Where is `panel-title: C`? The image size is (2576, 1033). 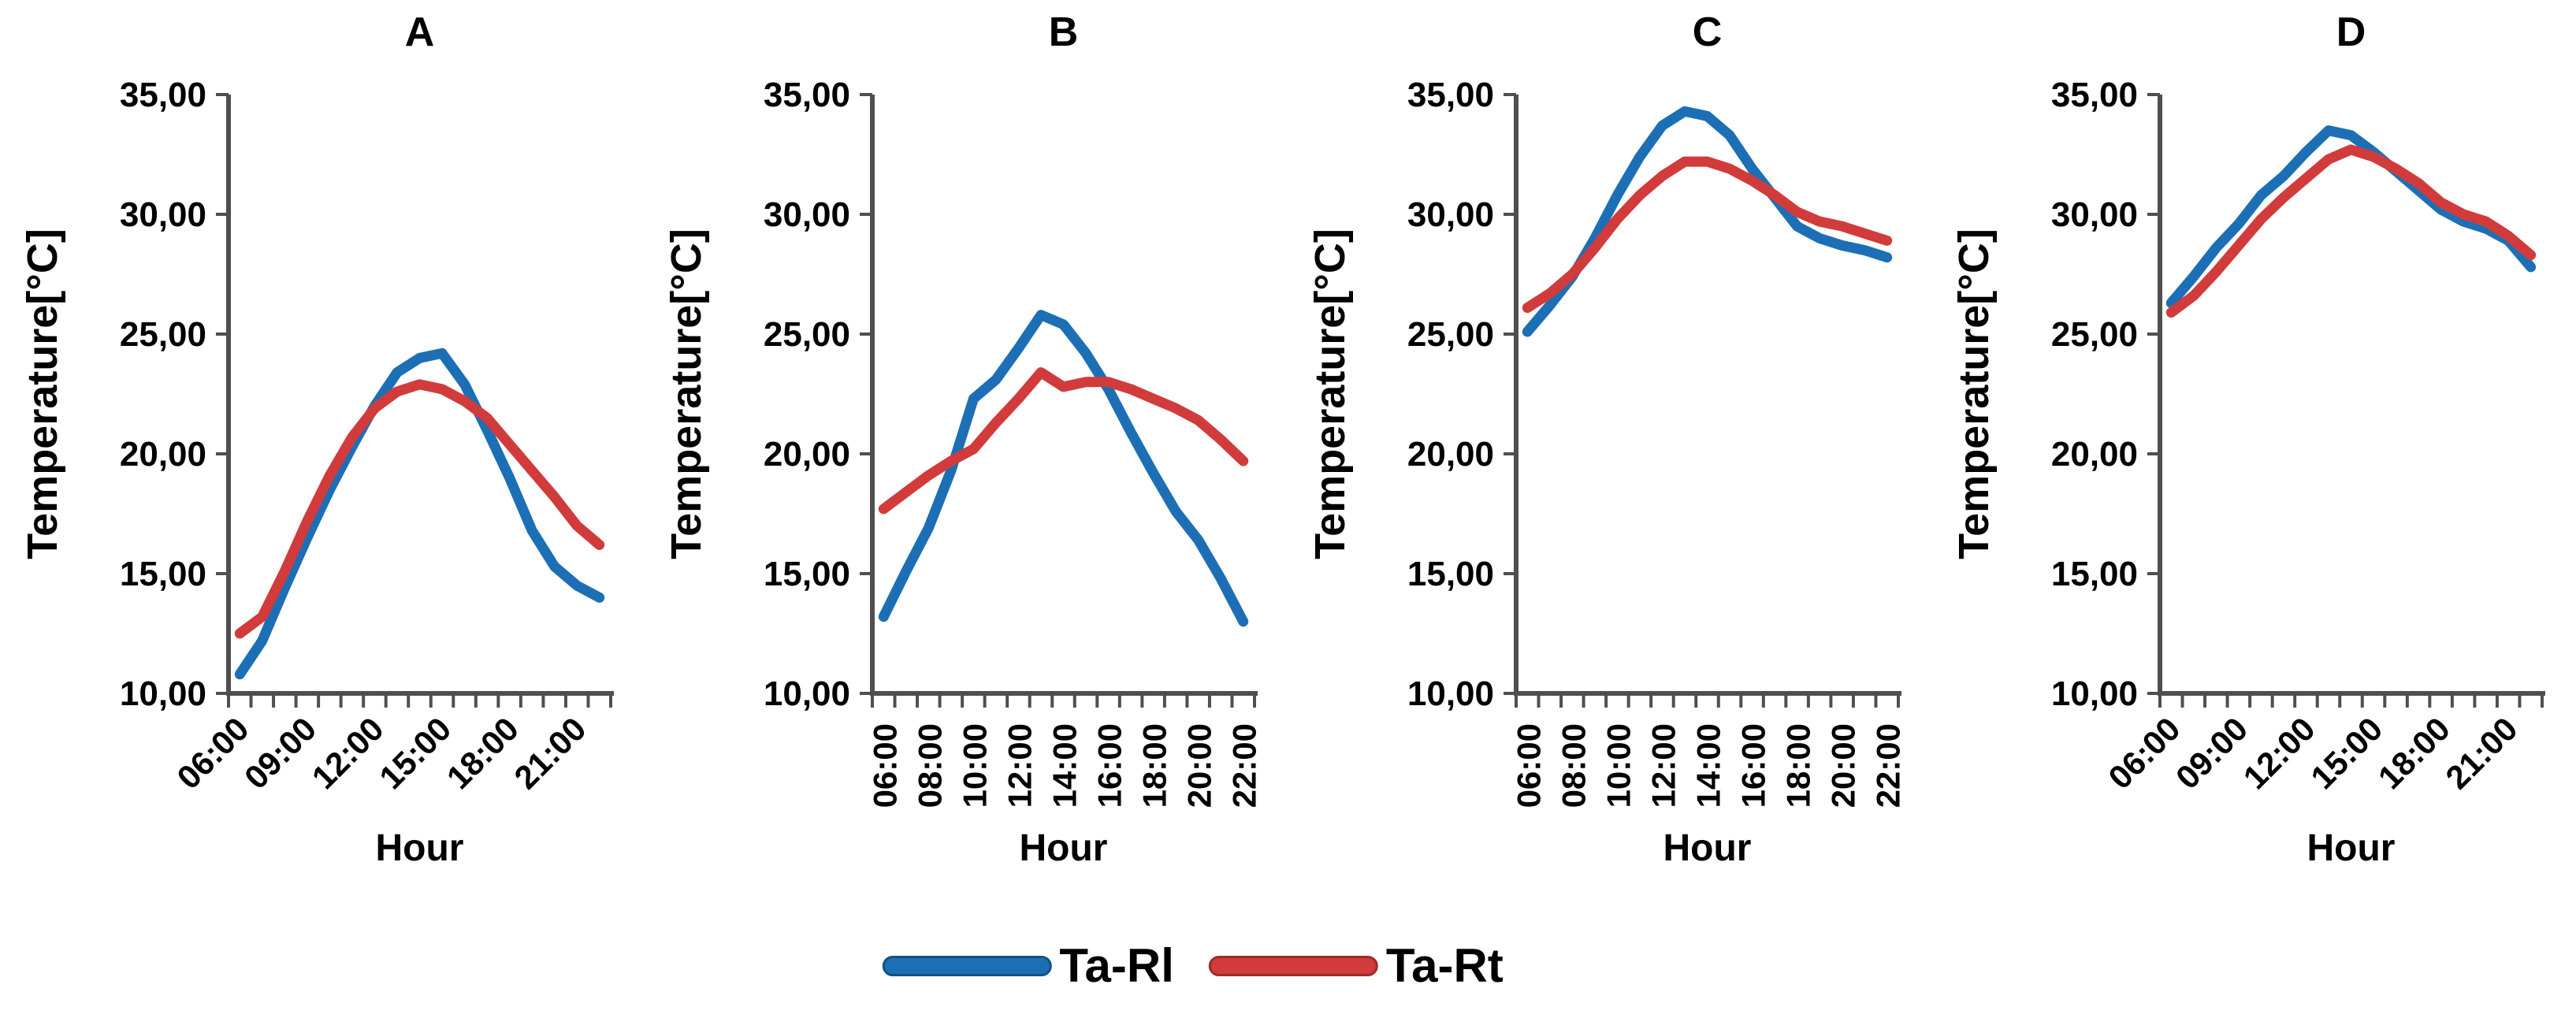
panel-title: C is located at coordinates (1708, 32).